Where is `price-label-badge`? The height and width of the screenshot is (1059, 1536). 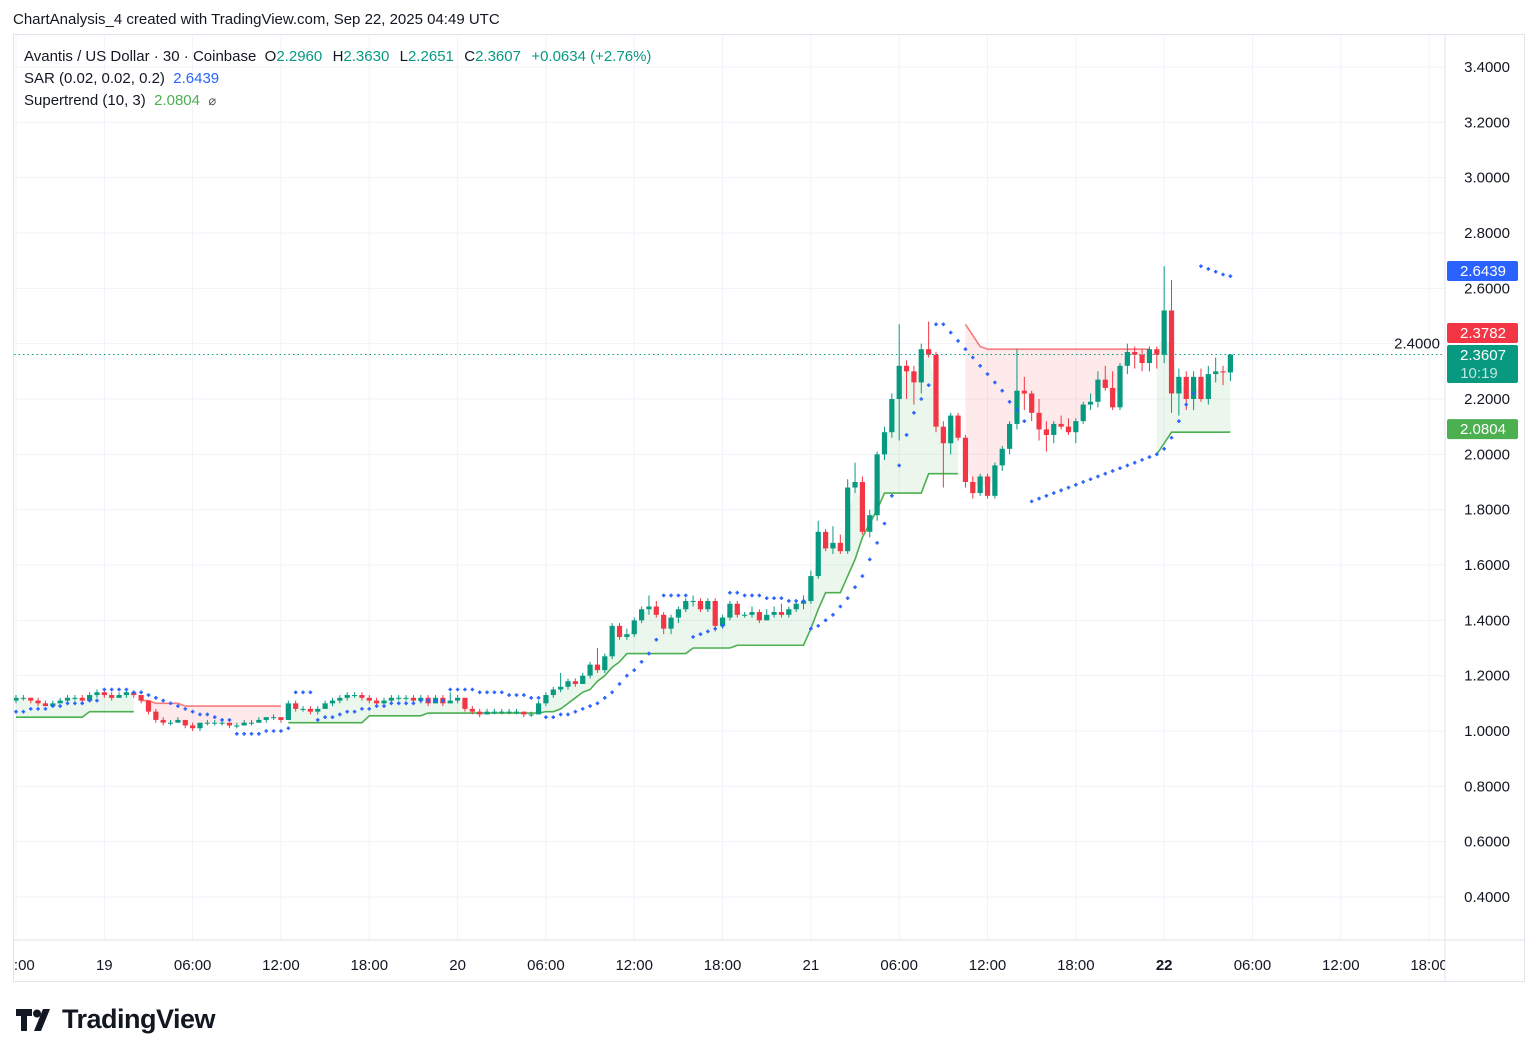 price-label-badge is located at coordinates (1482, 333).